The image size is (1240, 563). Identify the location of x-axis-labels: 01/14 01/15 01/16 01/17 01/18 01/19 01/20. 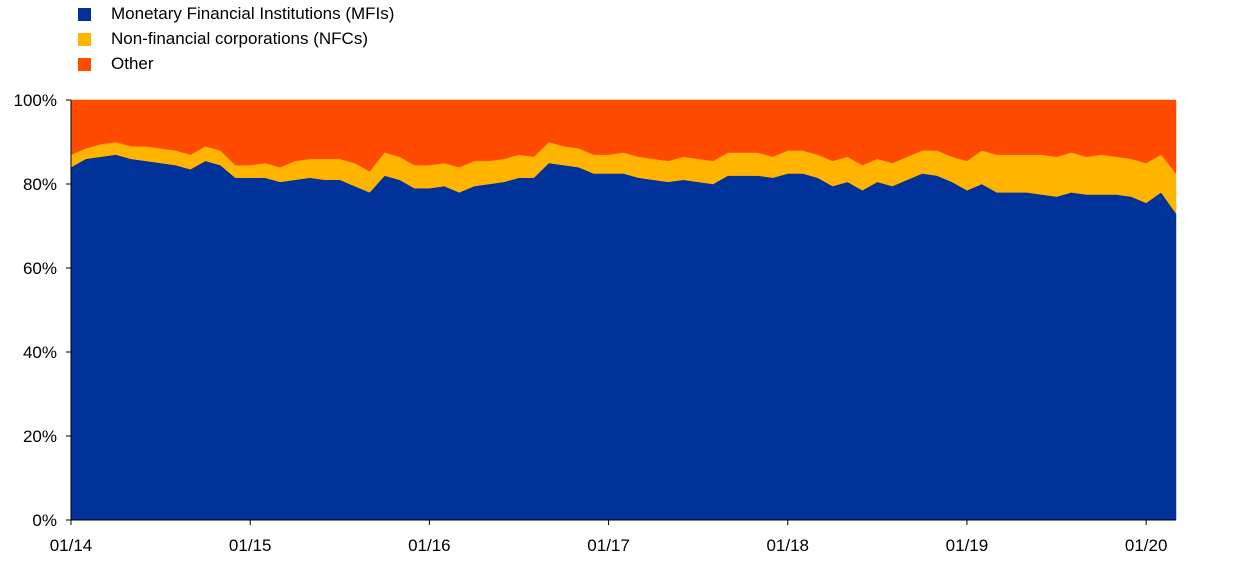
(609, 545).